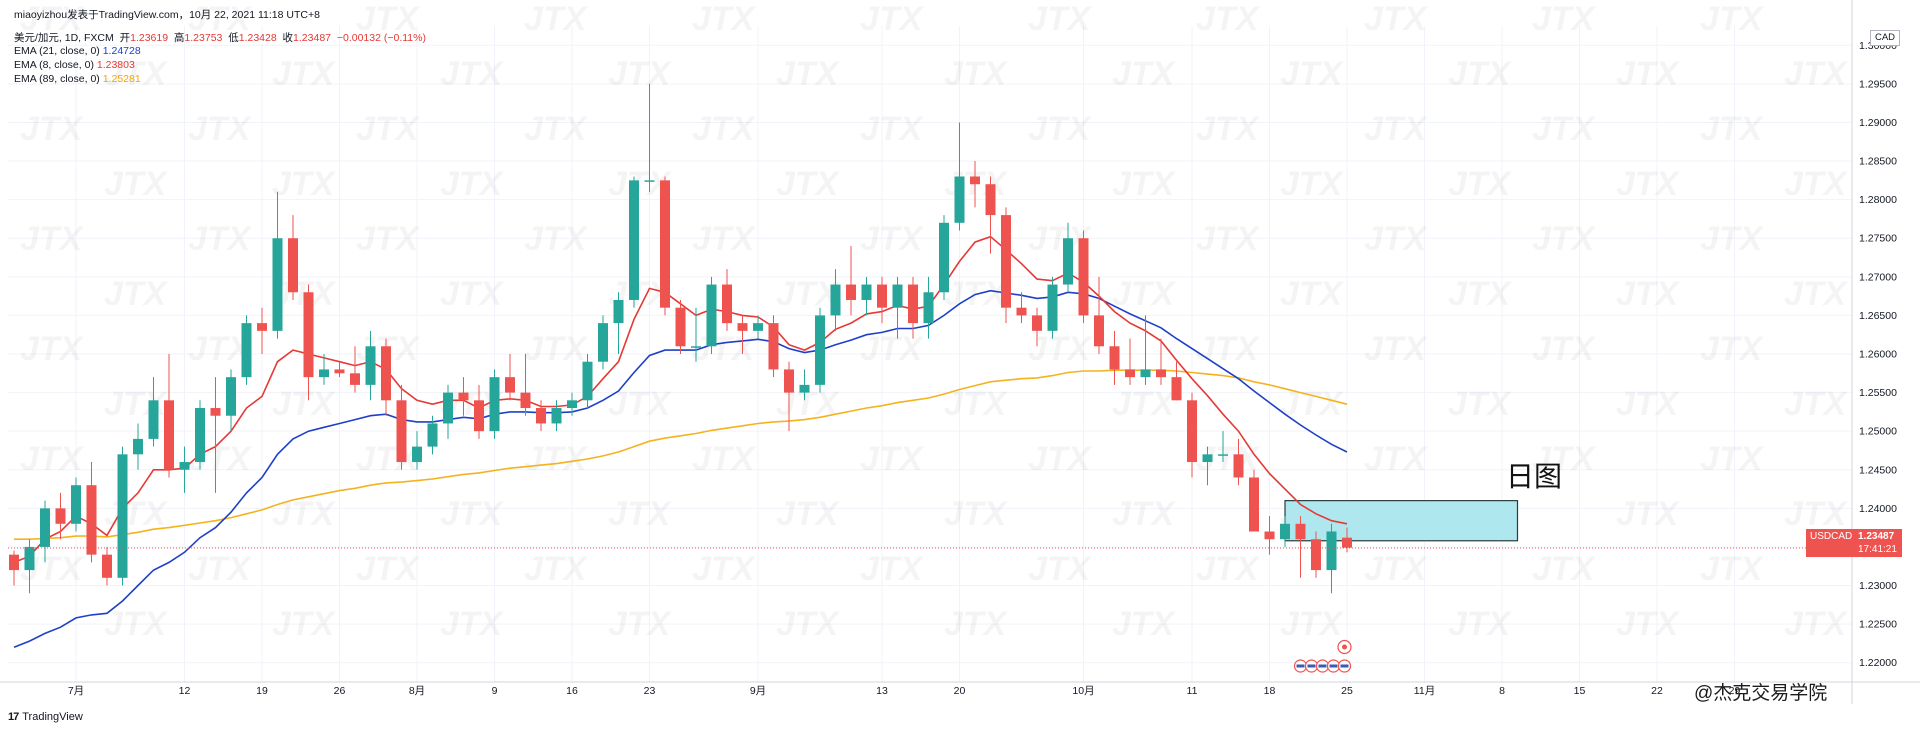 The height and width of the screenshot is (734, 1920). Describe the element at coordinates (1534, 476) in the screenshot. I see `chart-annotation: 日图` at that location.